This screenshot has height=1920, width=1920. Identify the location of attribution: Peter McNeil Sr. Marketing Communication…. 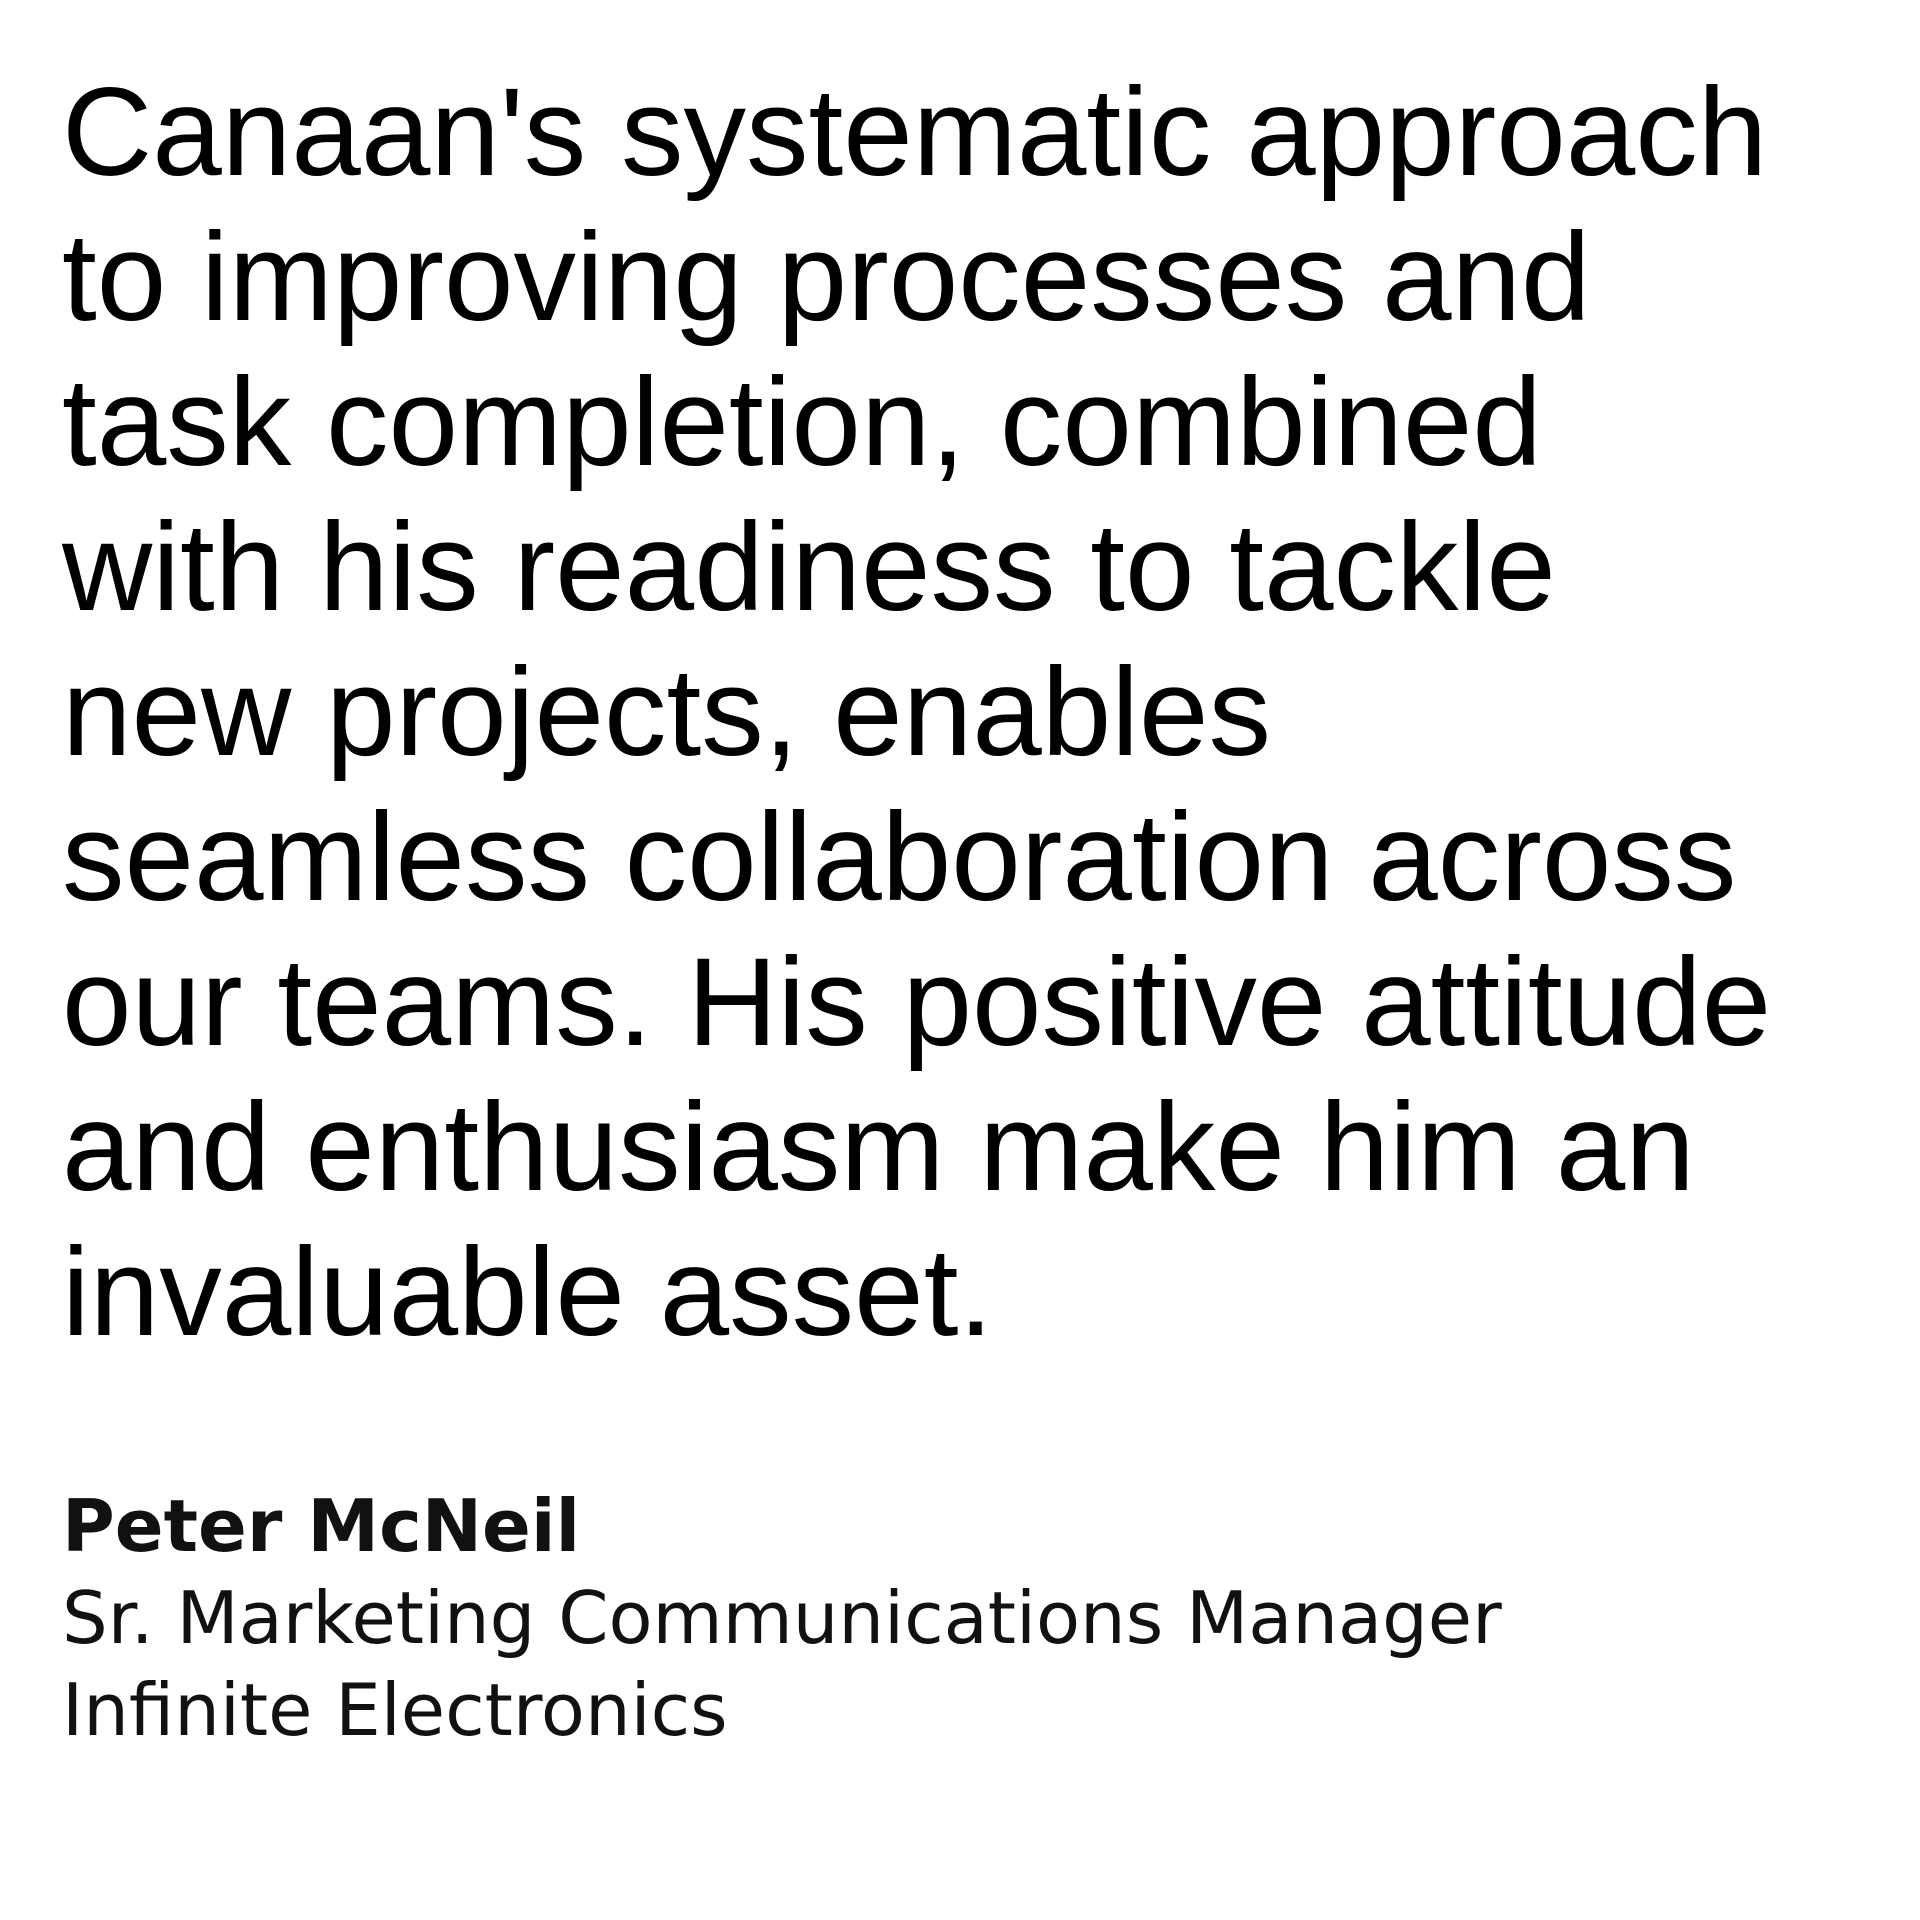
(972, 1618).